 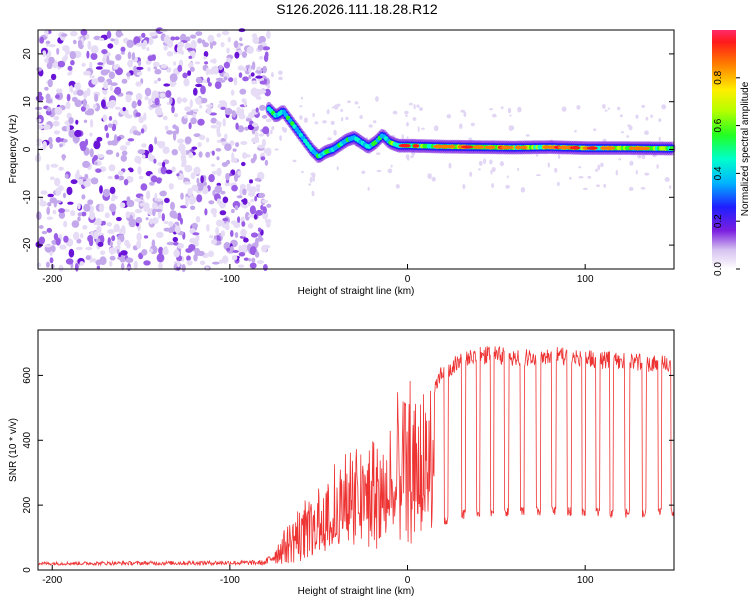 I want to click on snr-y-tick-label: 0, so click(x=27, y=570).